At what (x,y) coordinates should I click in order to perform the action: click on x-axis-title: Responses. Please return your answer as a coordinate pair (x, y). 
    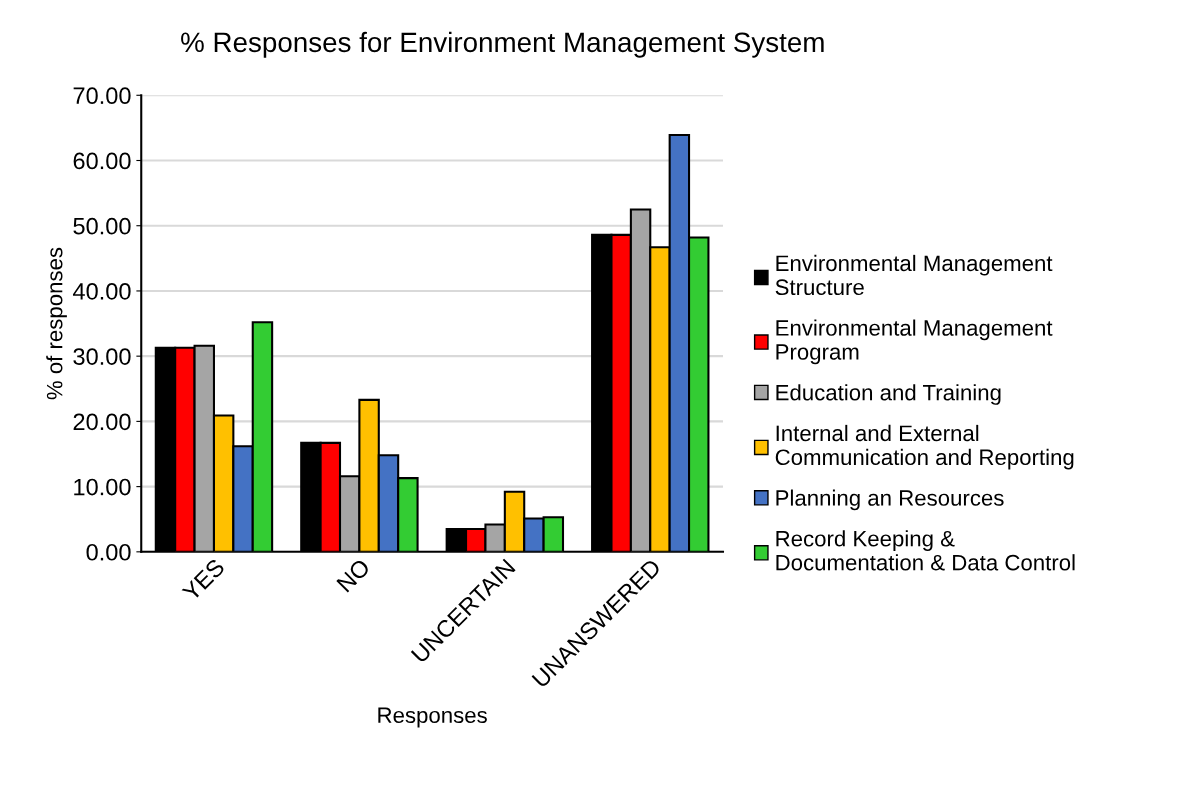
    Looking at the image, I should click on (432, 717).